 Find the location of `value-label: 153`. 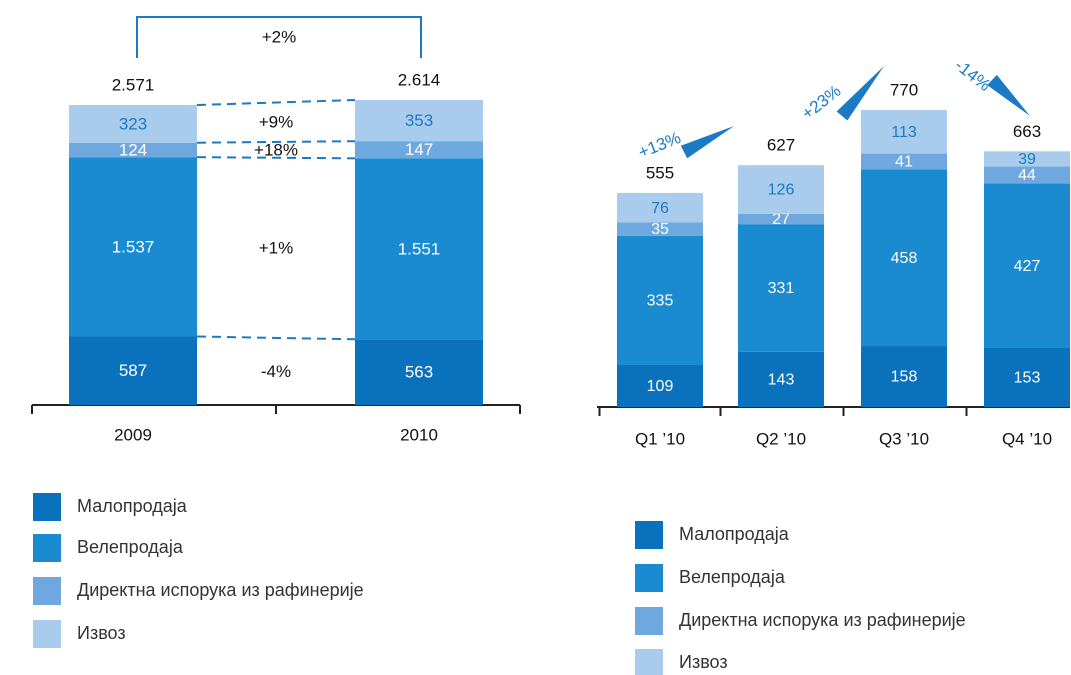

value-label: 153 is located at coordinates (1027, 378).